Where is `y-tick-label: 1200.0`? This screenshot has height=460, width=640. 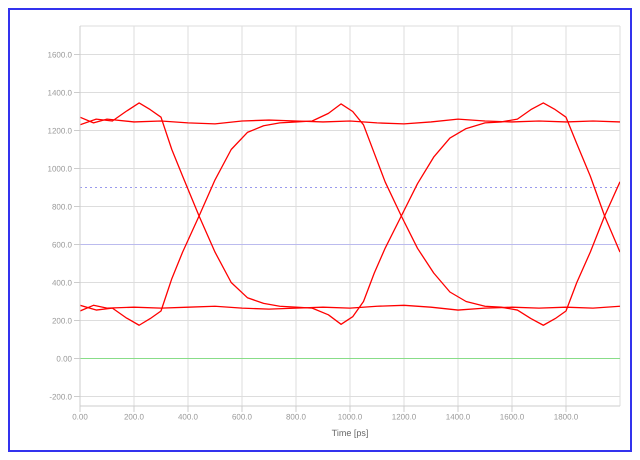
y-tick-label: 1200.0 is located at coordinates (60, 131).